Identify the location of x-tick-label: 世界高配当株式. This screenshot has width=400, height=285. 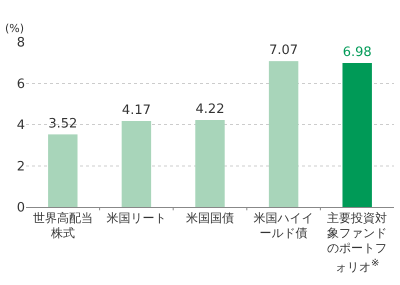
(63, 226).